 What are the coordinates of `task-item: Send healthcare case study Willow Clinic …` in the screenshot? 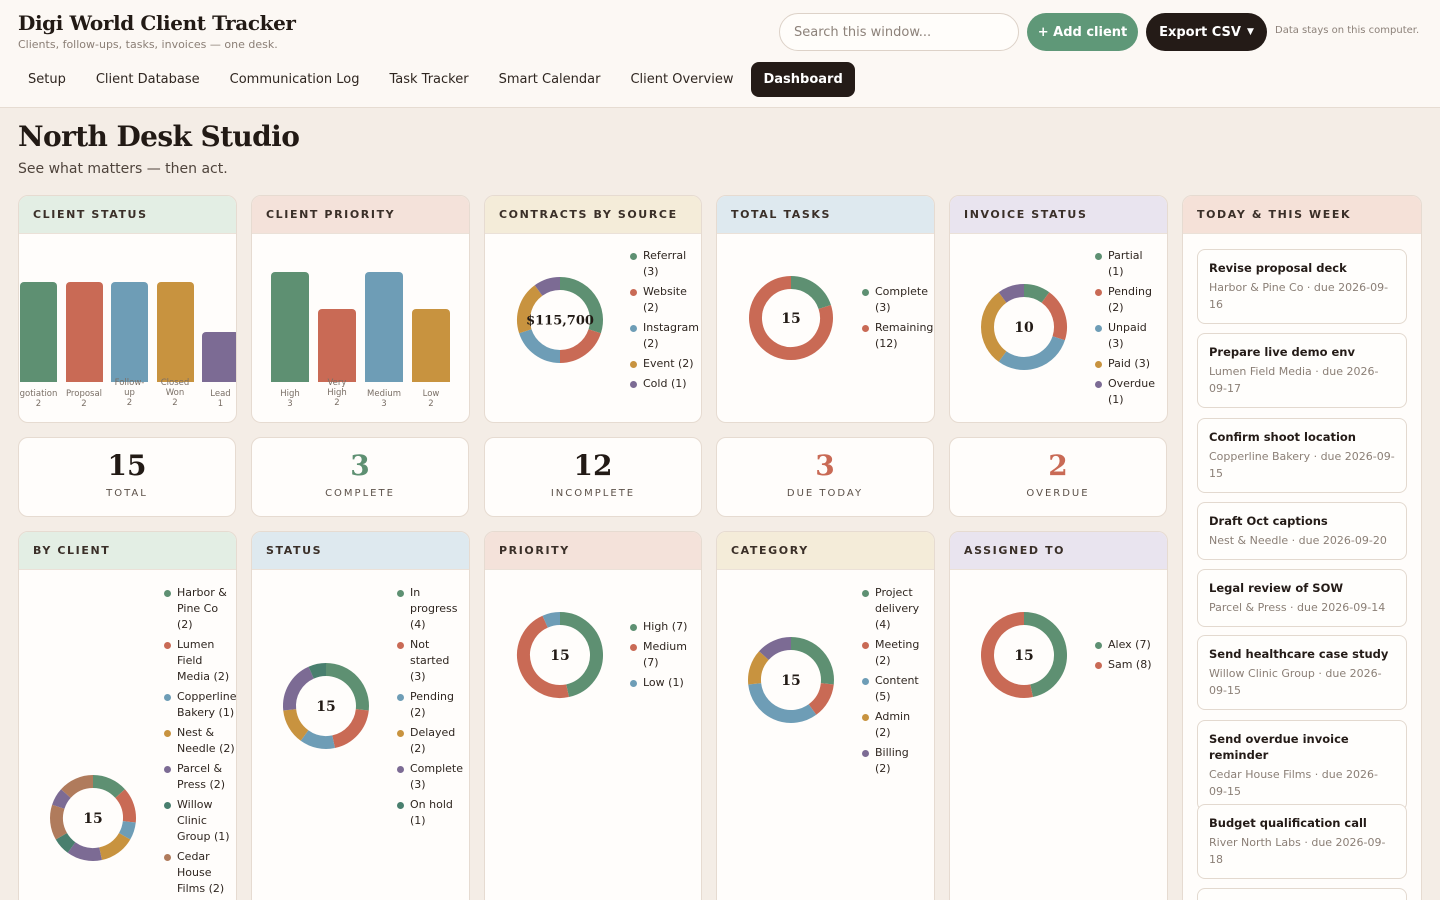 It's located at (1302, 672).